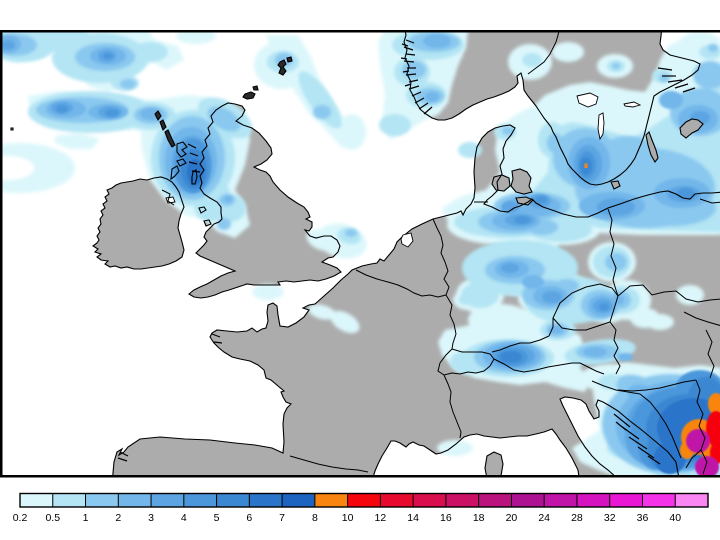 The image size is (720, 540). I want to click on svg-text: 6, so click(249, 518).